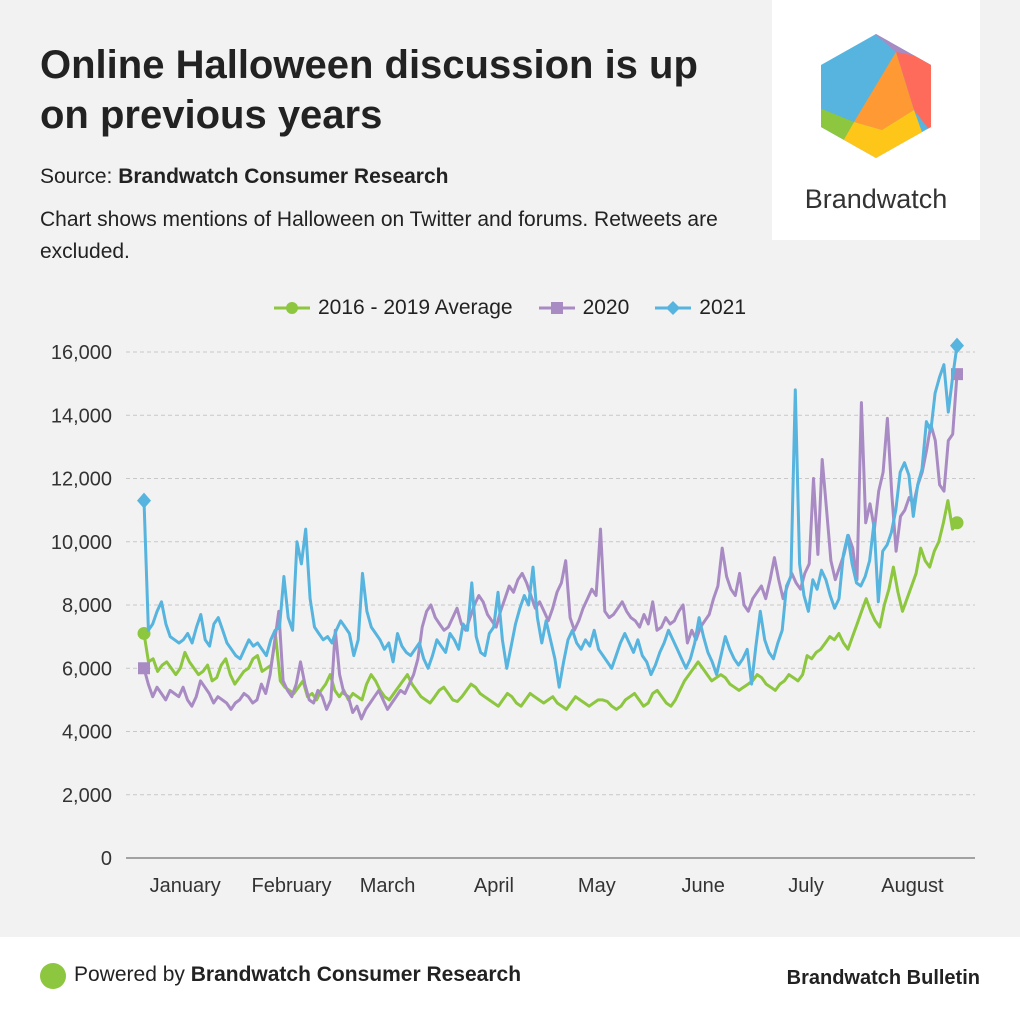  What do you see at coordinates (291, 886) in the screenshot?
I see `x-tick-label: February` at bounding box center [291, 886].